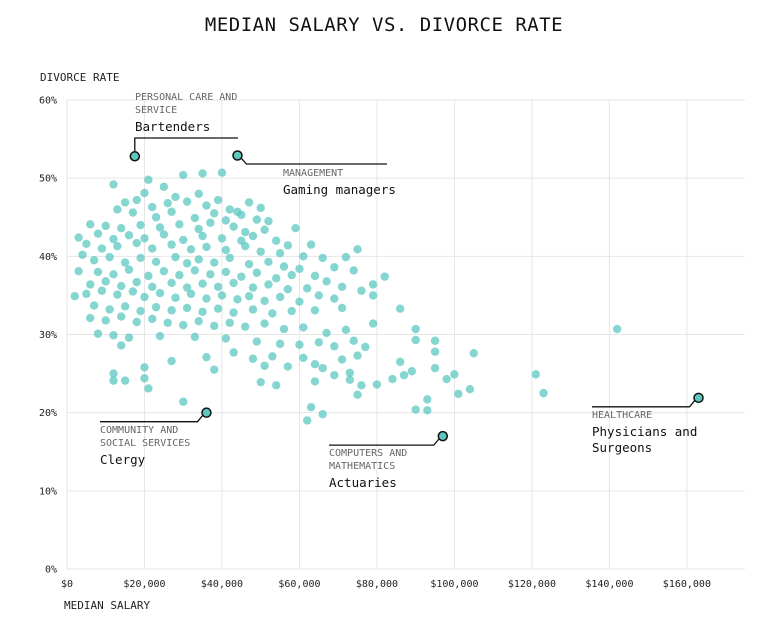 The image size is (768, 623). Describe the element at coordinates (377, 584) in the screenshot. I see `x-tick-label: $80,000` at that location.